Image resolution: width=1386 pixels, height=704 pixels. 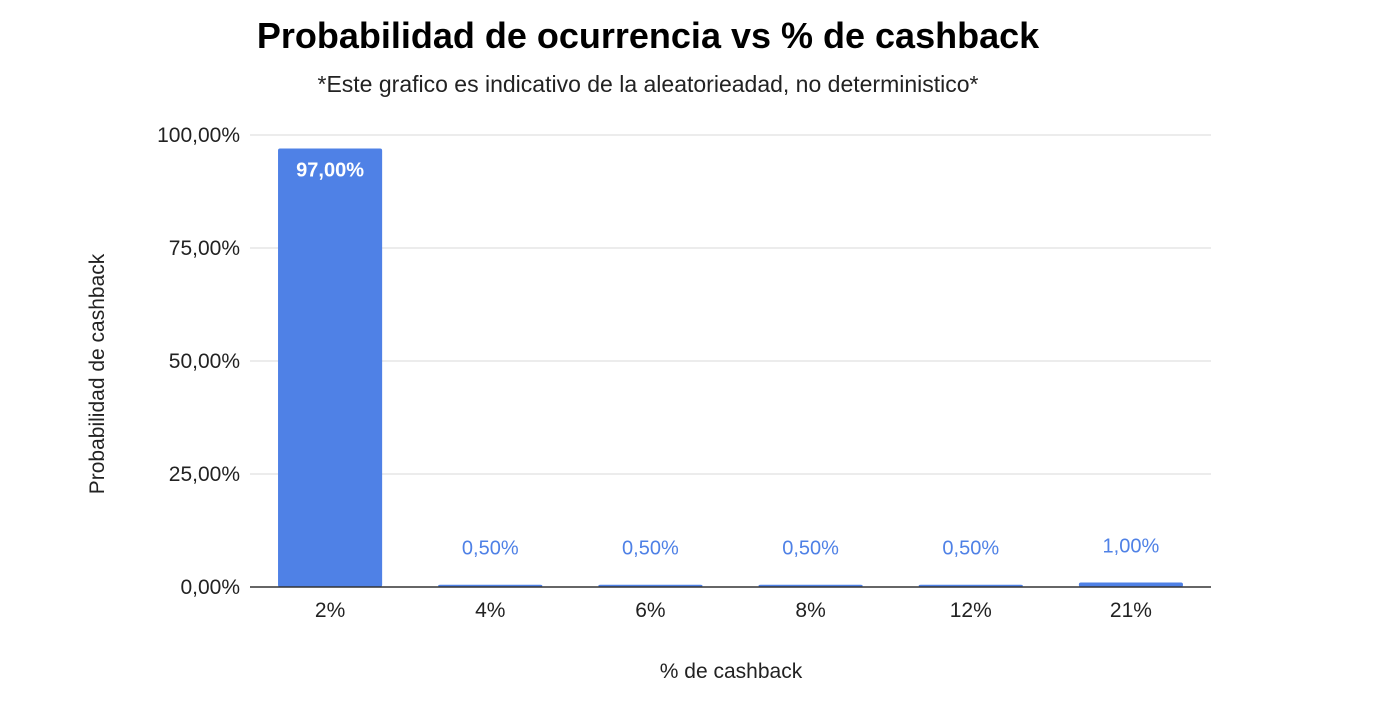 I want to click on x-tick-label: 8%, so click(x=810, y=610).